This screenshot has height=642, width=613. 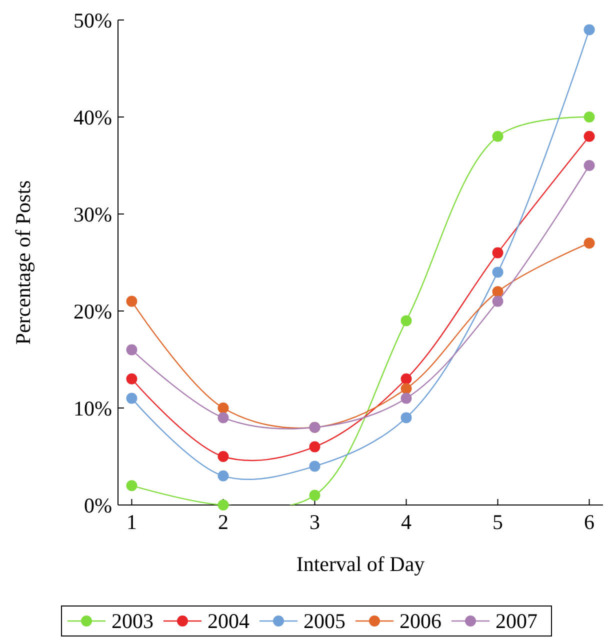 What do you see at coordinates (421, 621) in the screenshot?
I see `legend-label: 2006` at bounding box center [421, 621].